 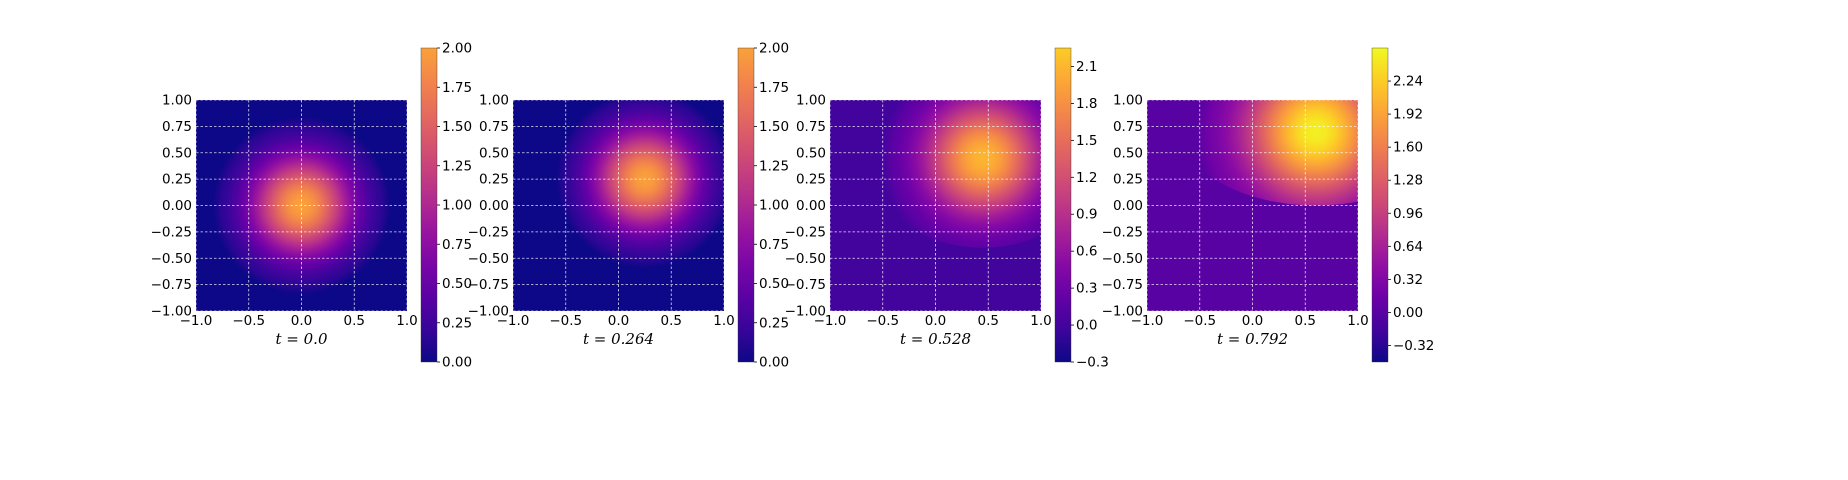 I want to click on colorbar-tick-label: 1.50, so click(x=774, y=127).